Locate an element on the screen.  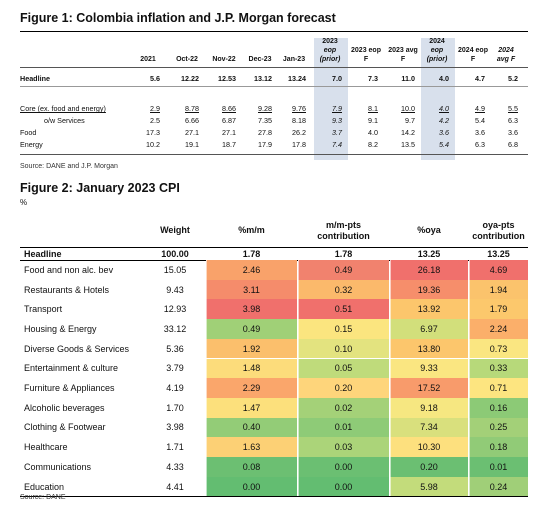
table-cell: 6.3 is located at coordinates (480, 144).